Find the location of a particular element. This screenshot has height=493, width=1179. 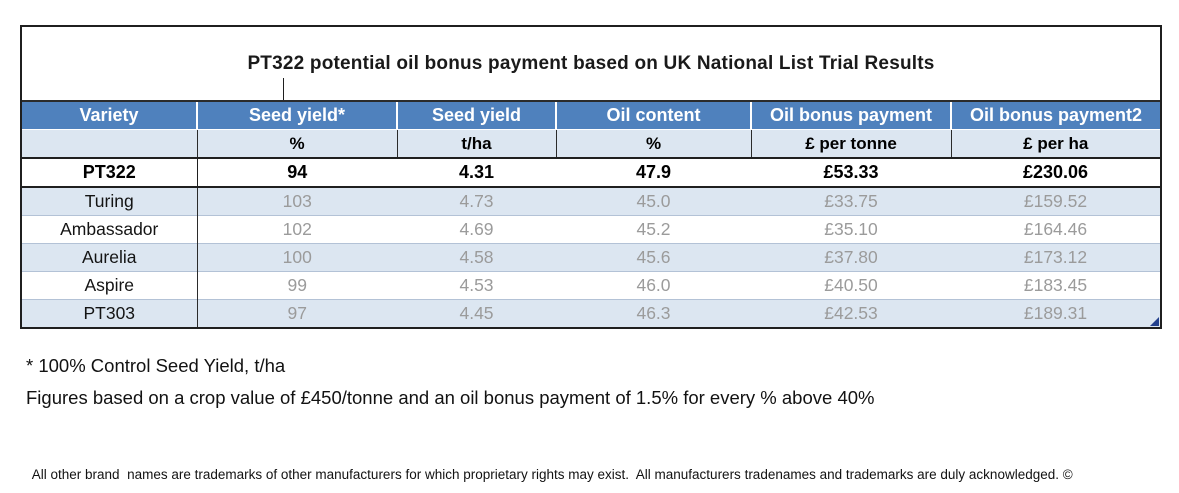

seed-yield-pct-value: 103 is located at coordinates (297, 201).